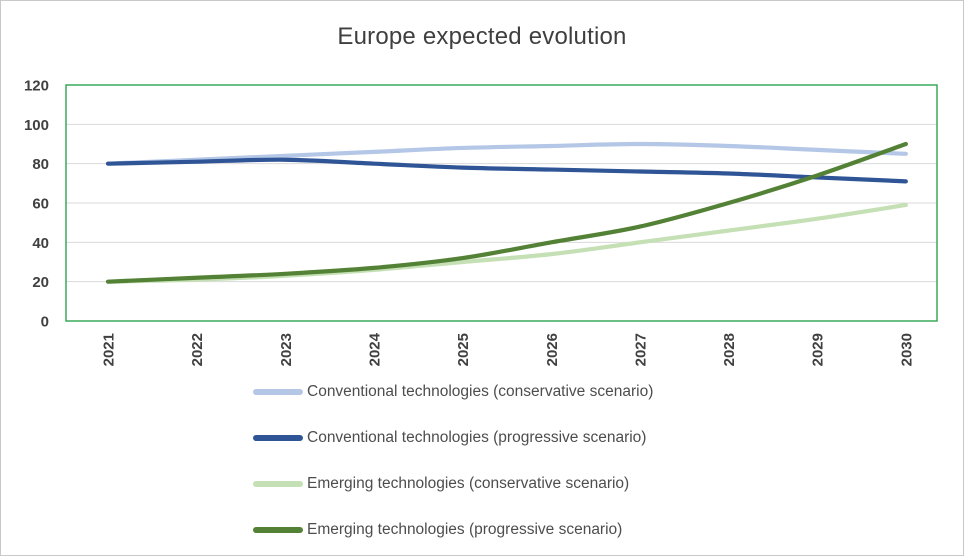  What do you see at coordinates (40, 164) in the screenshot?
I see `y-tick-label-80: 80` at bounding box center [40, 164].